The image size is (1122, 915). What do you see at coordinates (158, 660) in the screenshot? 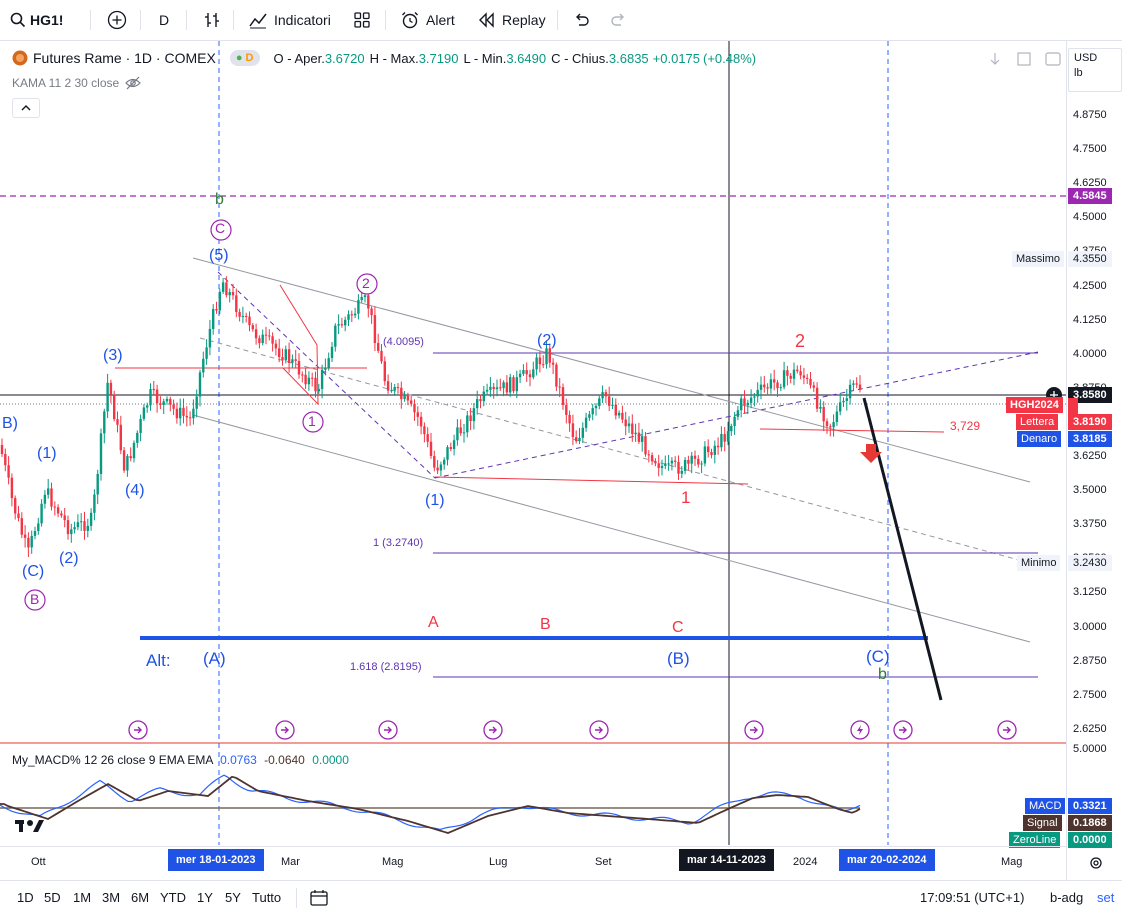
I see `alt-label: Alt:` at bounding box center [158, 660].